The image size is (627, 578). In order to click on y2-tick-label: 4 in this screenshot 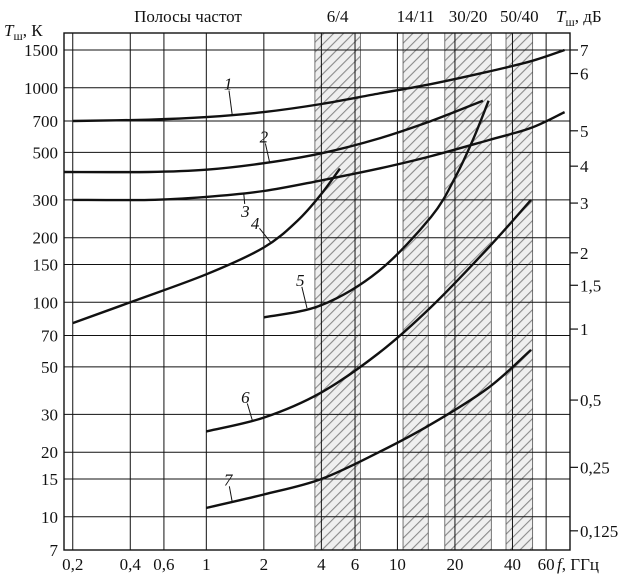, I will do `click(584, 166)`.